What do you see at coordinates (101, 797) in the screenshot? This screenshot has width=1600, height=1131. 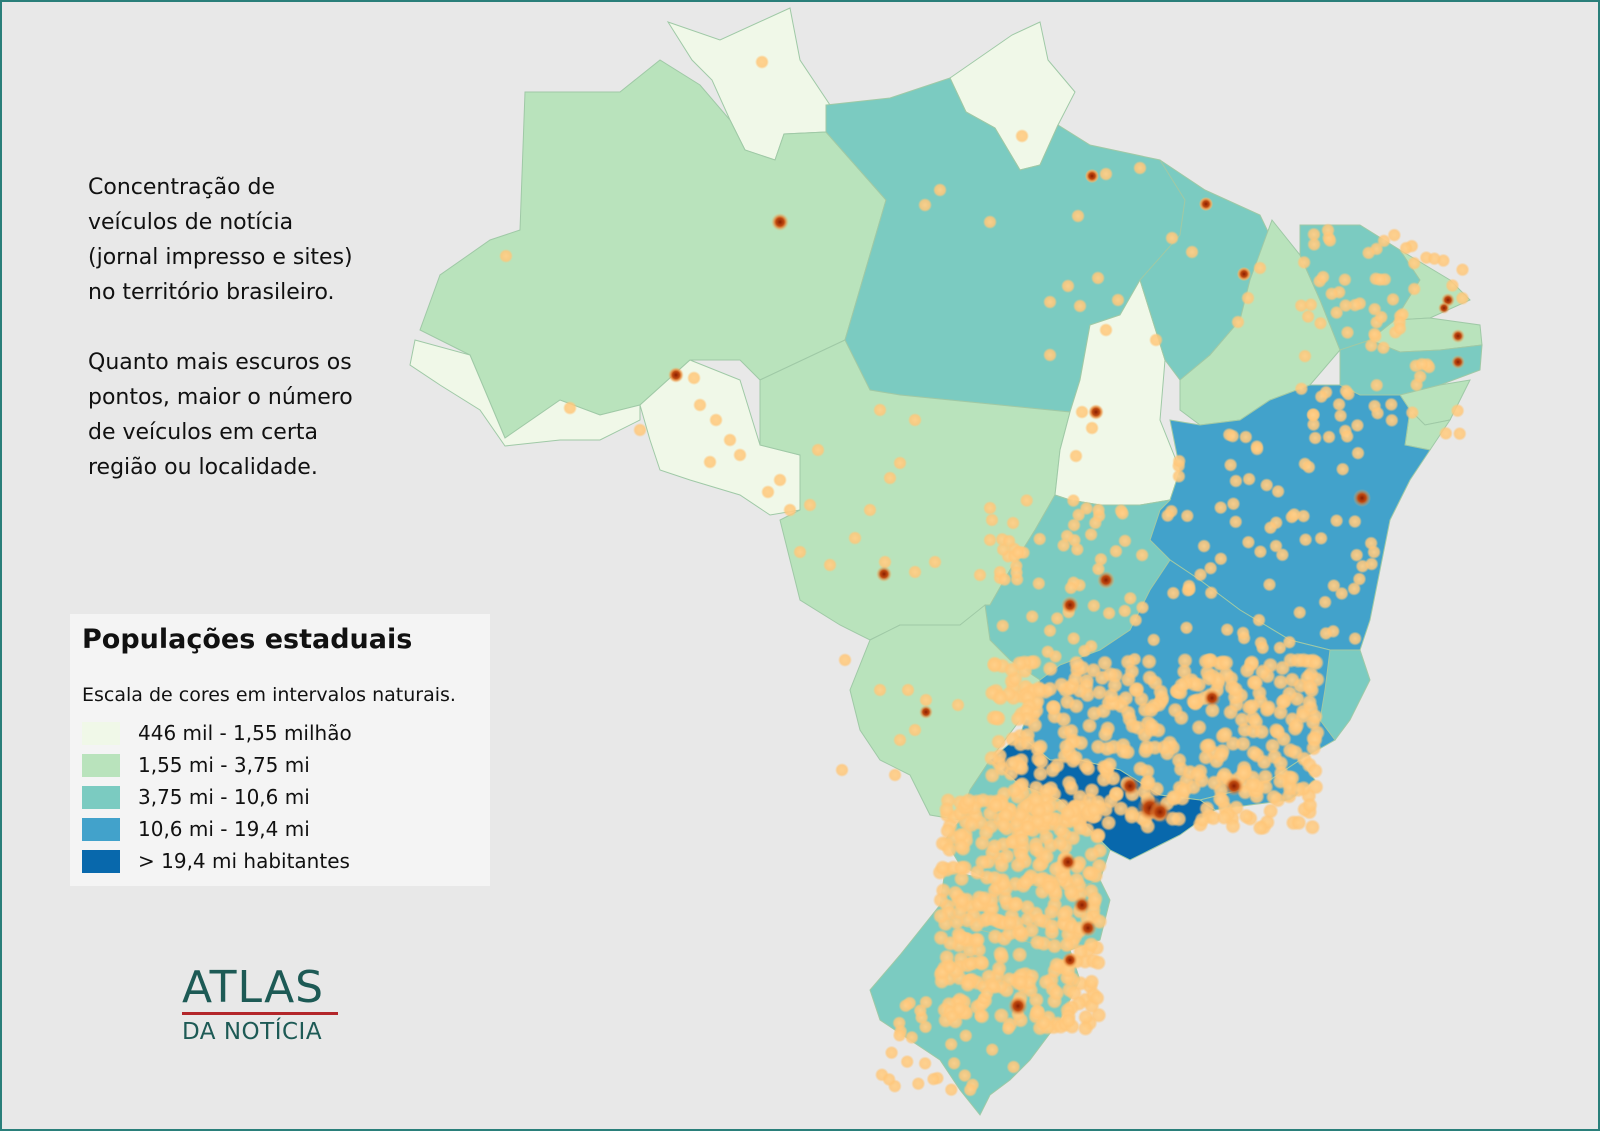 I see `legend-swatch` at bounding box center [101, 797].